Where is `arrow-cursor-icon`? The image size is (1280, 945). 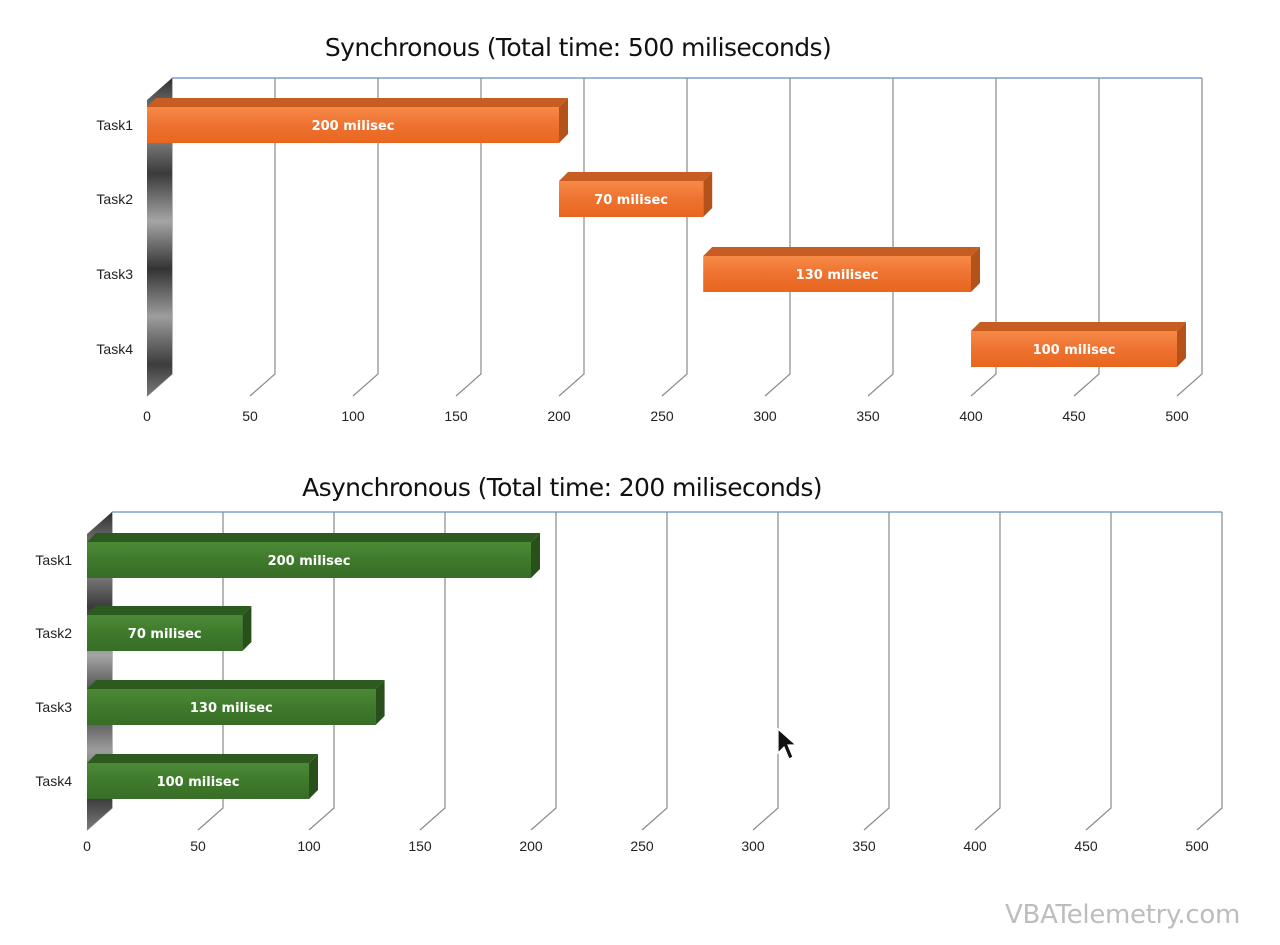 arrow-cursor-icon is located at coordinates (787, 743).